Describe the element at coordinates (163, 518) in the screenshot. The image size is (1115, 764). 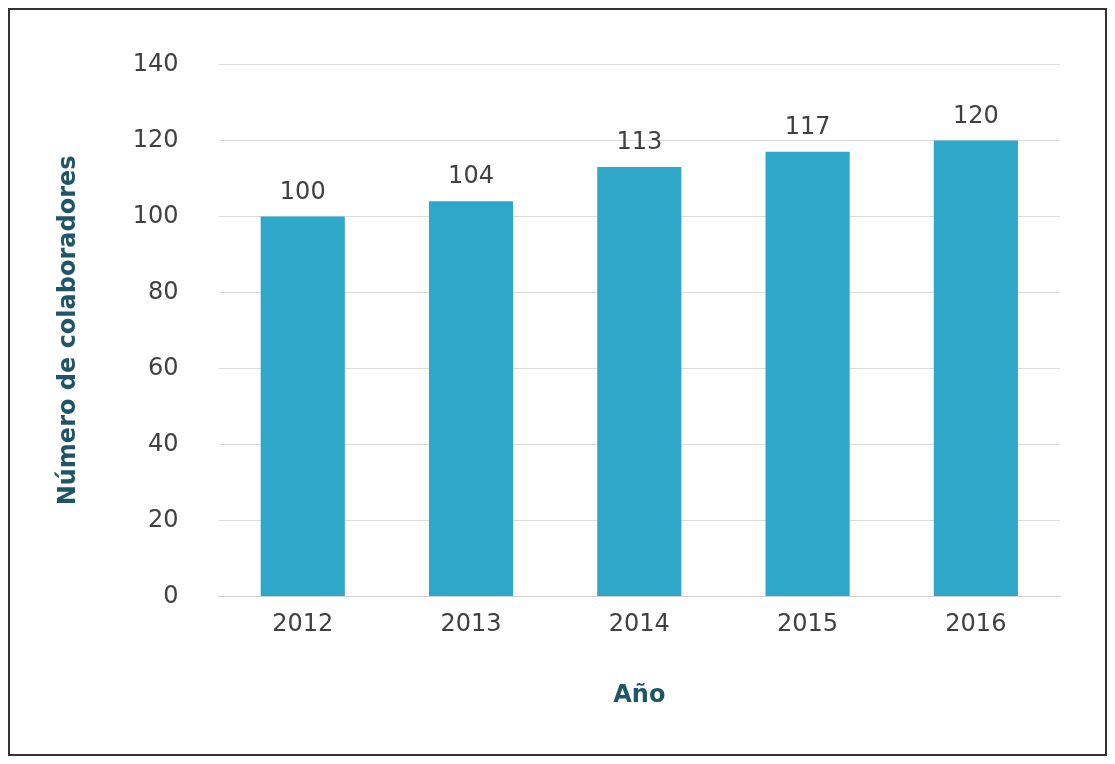
I see `y-tick-label: 20` at that location.